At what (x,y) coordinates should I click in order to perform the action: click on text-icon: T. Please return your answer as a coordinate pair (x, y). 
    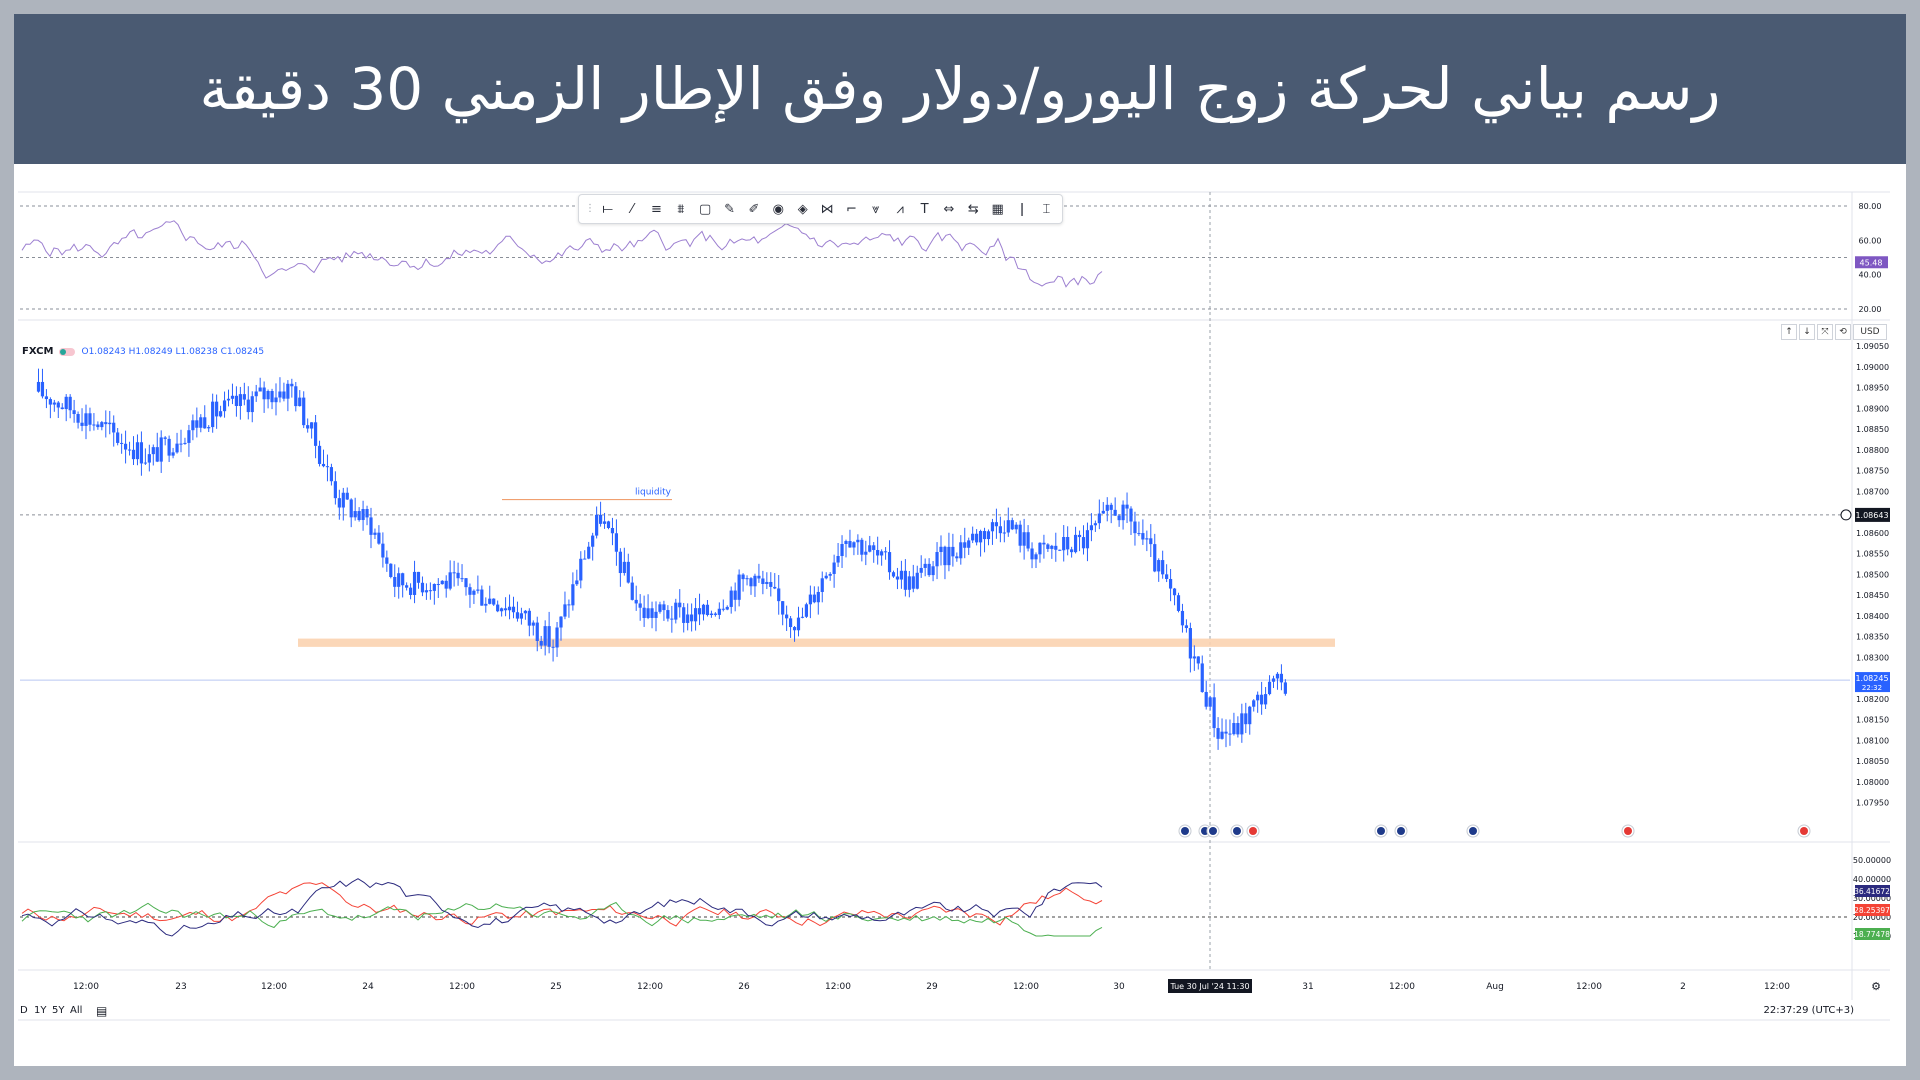
    Looking at the image, I should click on (924, 209).